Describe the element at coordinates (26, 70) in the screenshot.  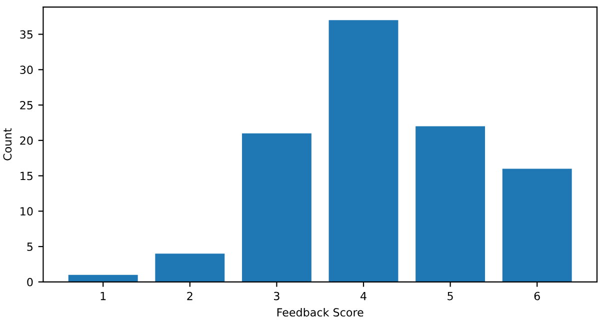
I see `y-tick-label: 30` at that location.